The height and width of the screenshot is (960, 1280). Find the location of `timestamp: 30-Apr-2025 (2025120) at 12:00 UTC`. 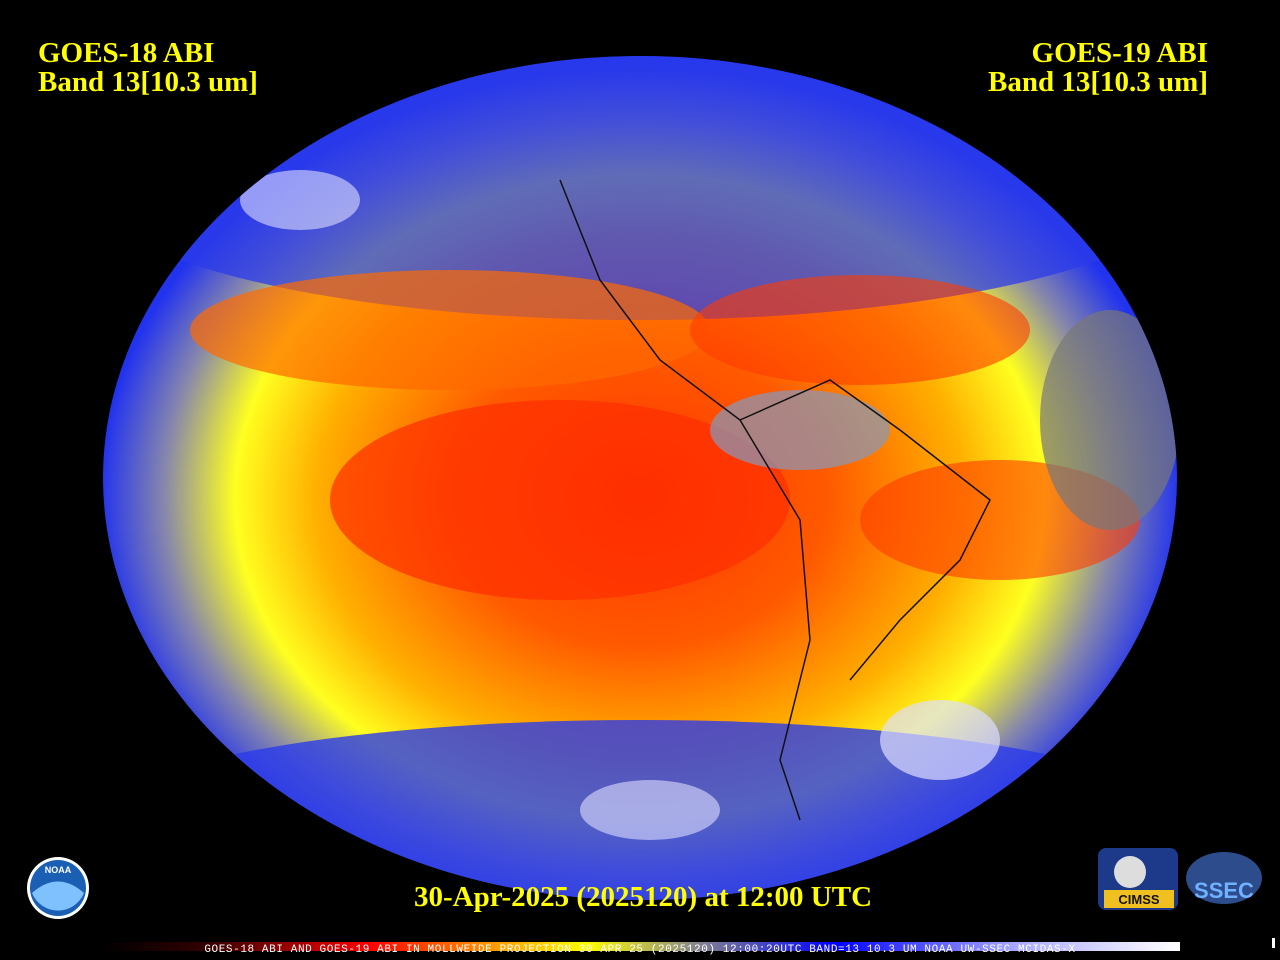

timestamp: 30-Apr-2025 (2025120) at 12:00 UTC is located at coordinates (643, 897).